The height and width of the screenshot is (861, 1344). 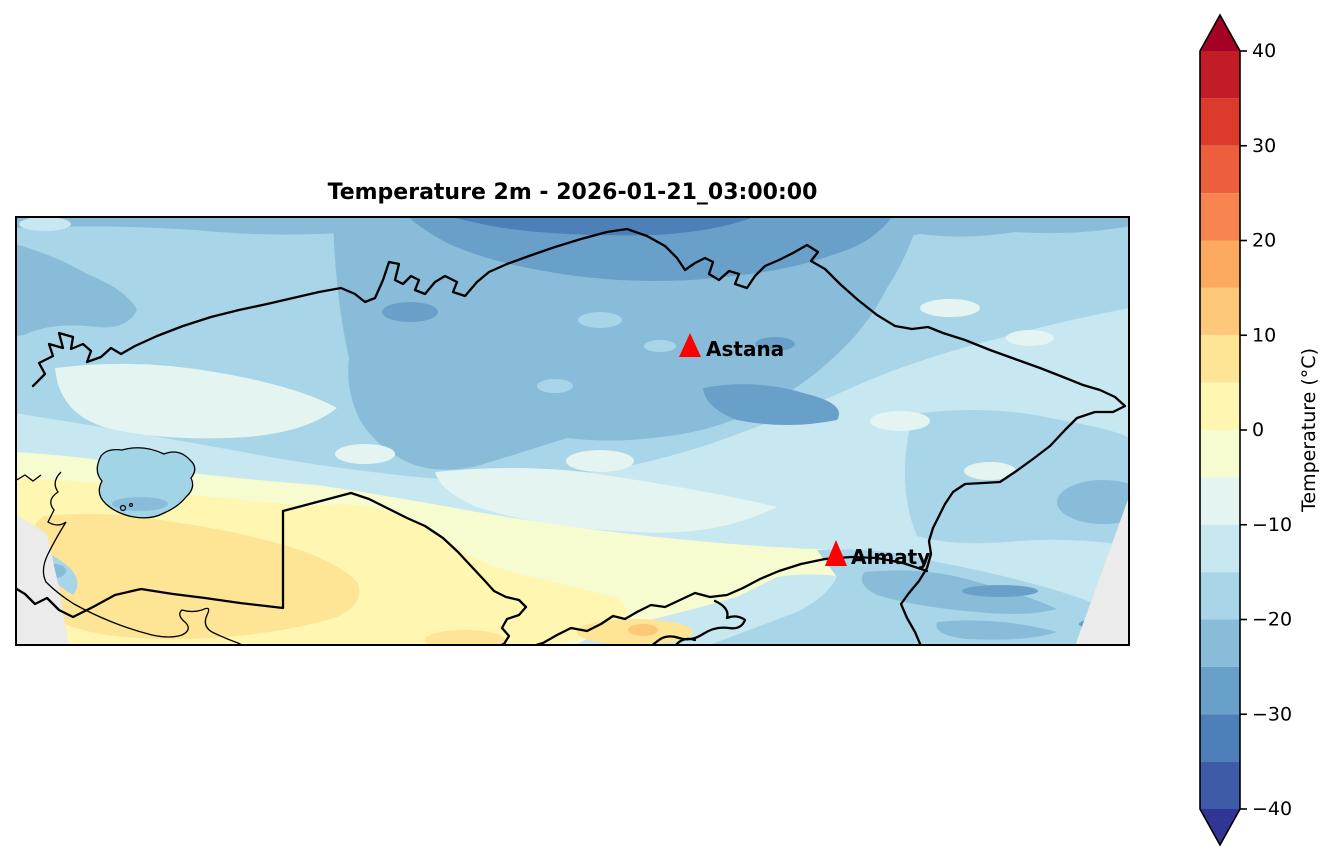 I want to click on colorbar-ticks, so click(x=1243, y=430).